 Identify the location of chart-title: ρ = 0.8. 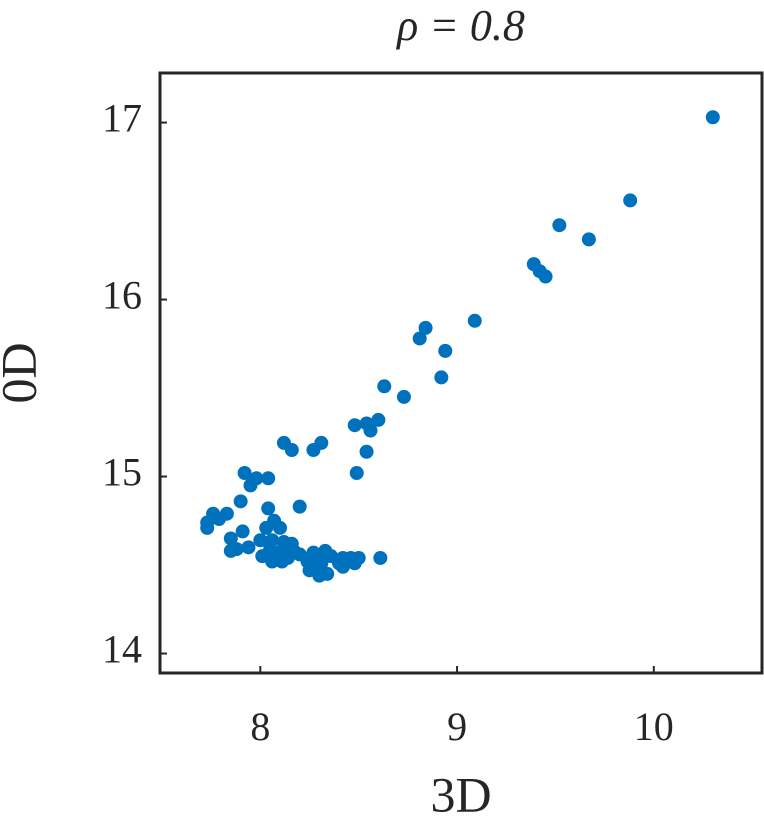
(460, 25).